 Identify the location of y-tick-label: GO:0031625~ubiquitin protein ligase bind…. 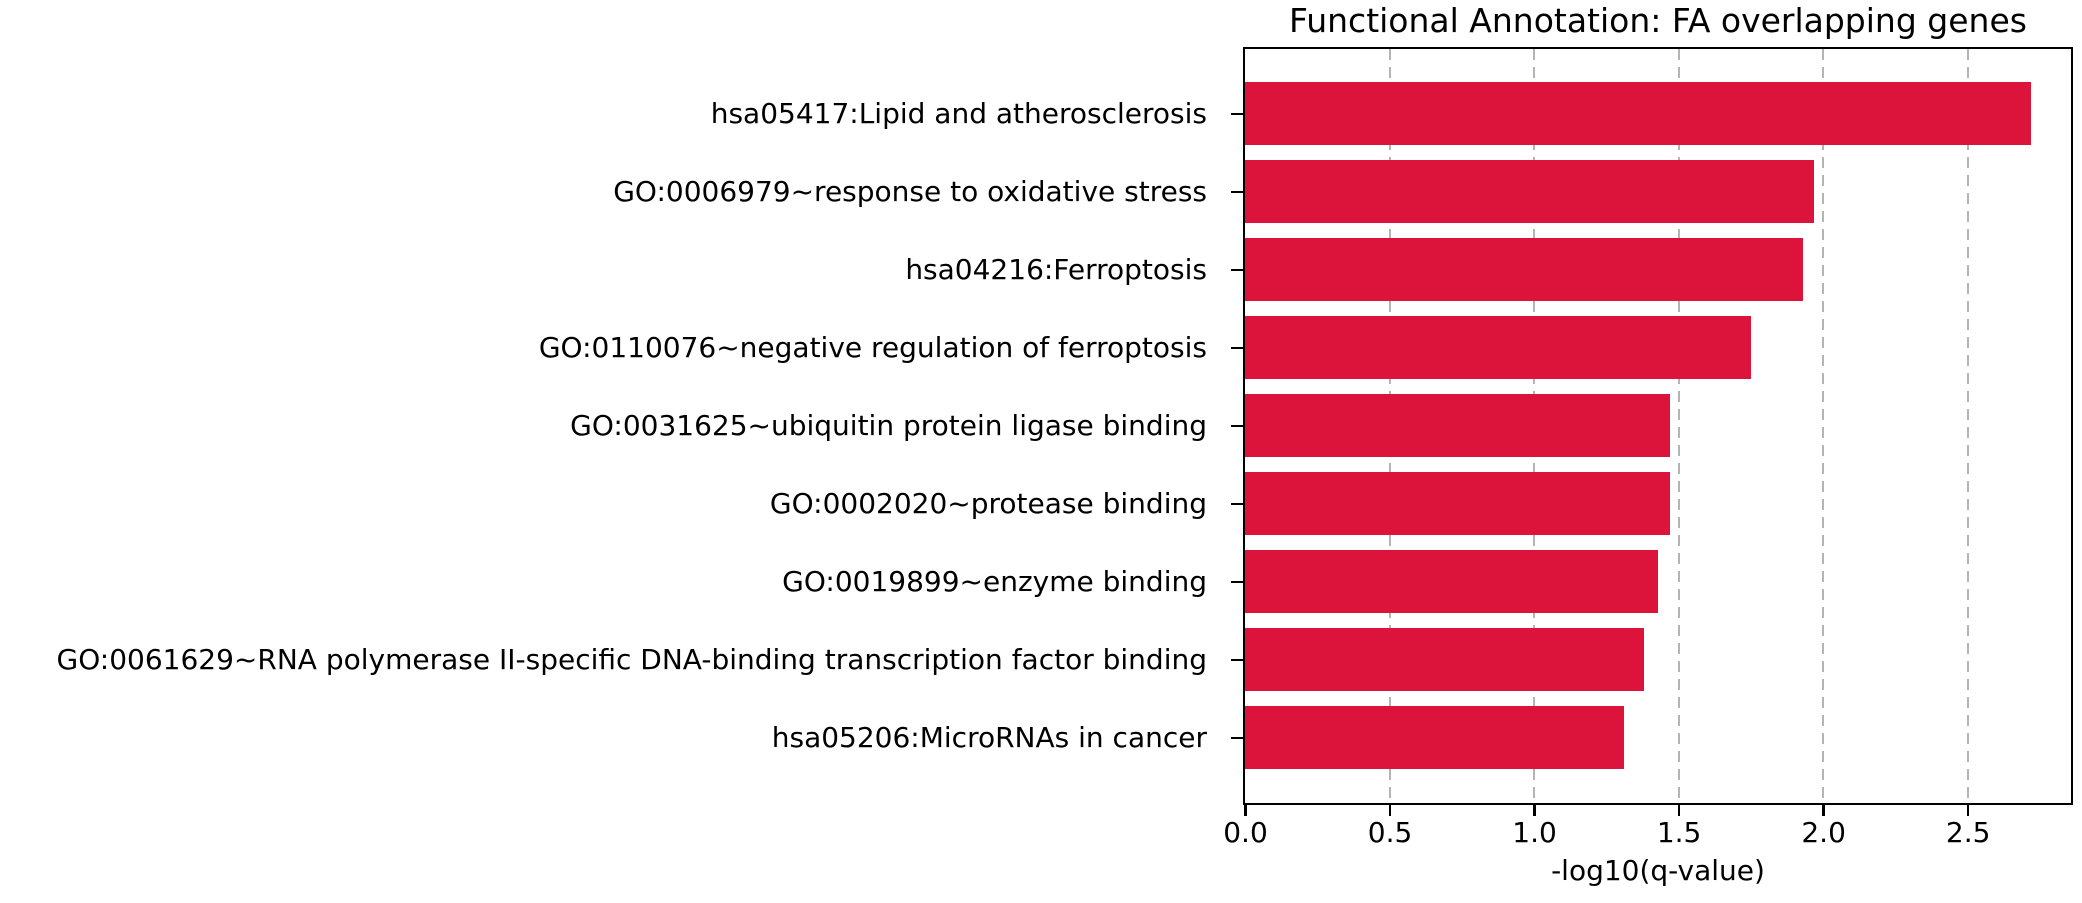
(888, 425).